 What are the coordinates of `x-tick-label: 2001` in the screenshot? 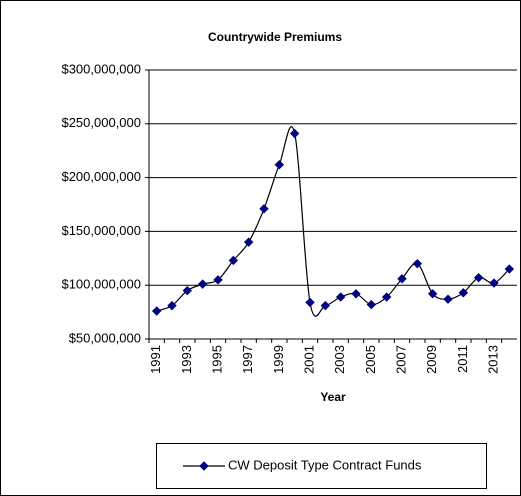 It's located at (308, 359).